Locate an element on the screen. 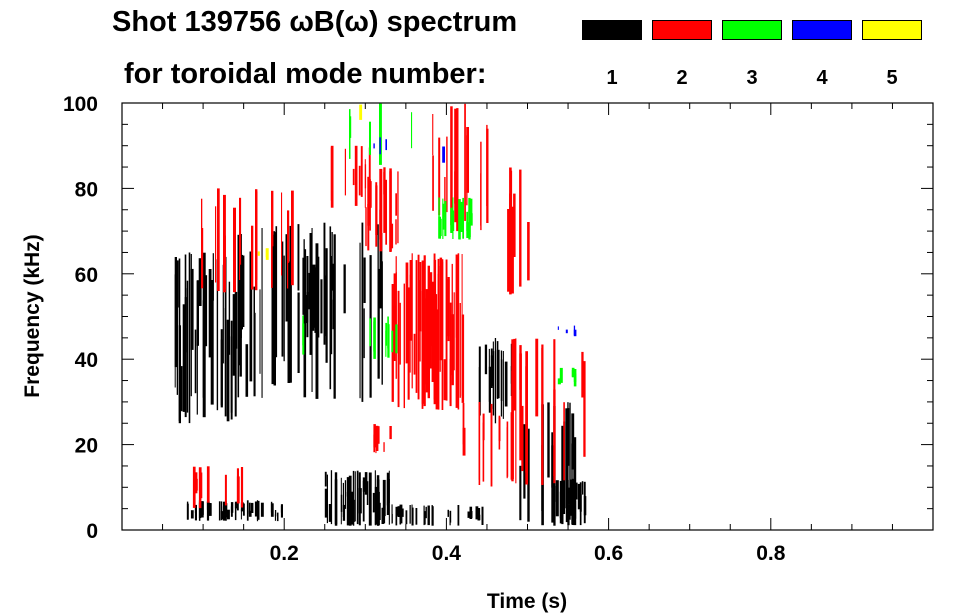  legend-label-mode-4: 4 is located at coordinates (822, 78).